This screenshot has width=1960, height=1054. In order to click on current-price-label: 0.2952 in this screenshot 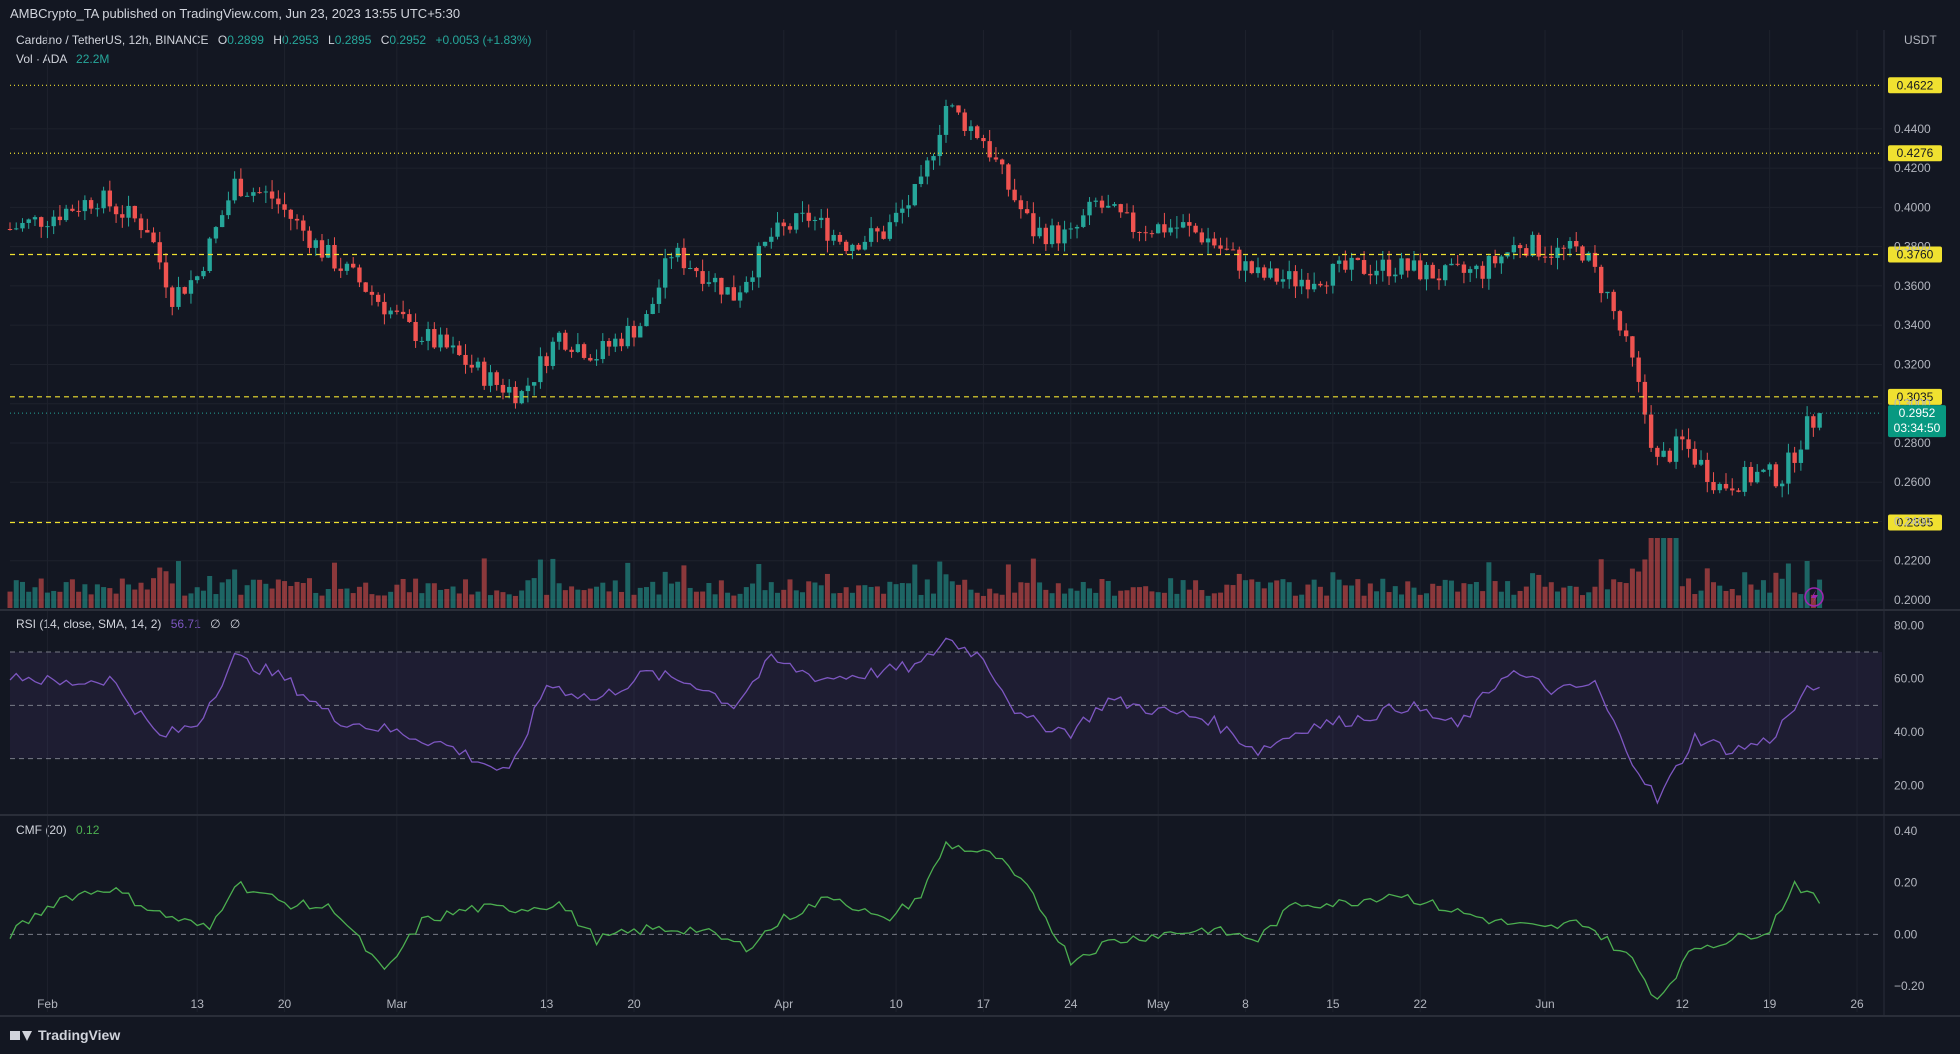, I will do `click(1917, 413)`.